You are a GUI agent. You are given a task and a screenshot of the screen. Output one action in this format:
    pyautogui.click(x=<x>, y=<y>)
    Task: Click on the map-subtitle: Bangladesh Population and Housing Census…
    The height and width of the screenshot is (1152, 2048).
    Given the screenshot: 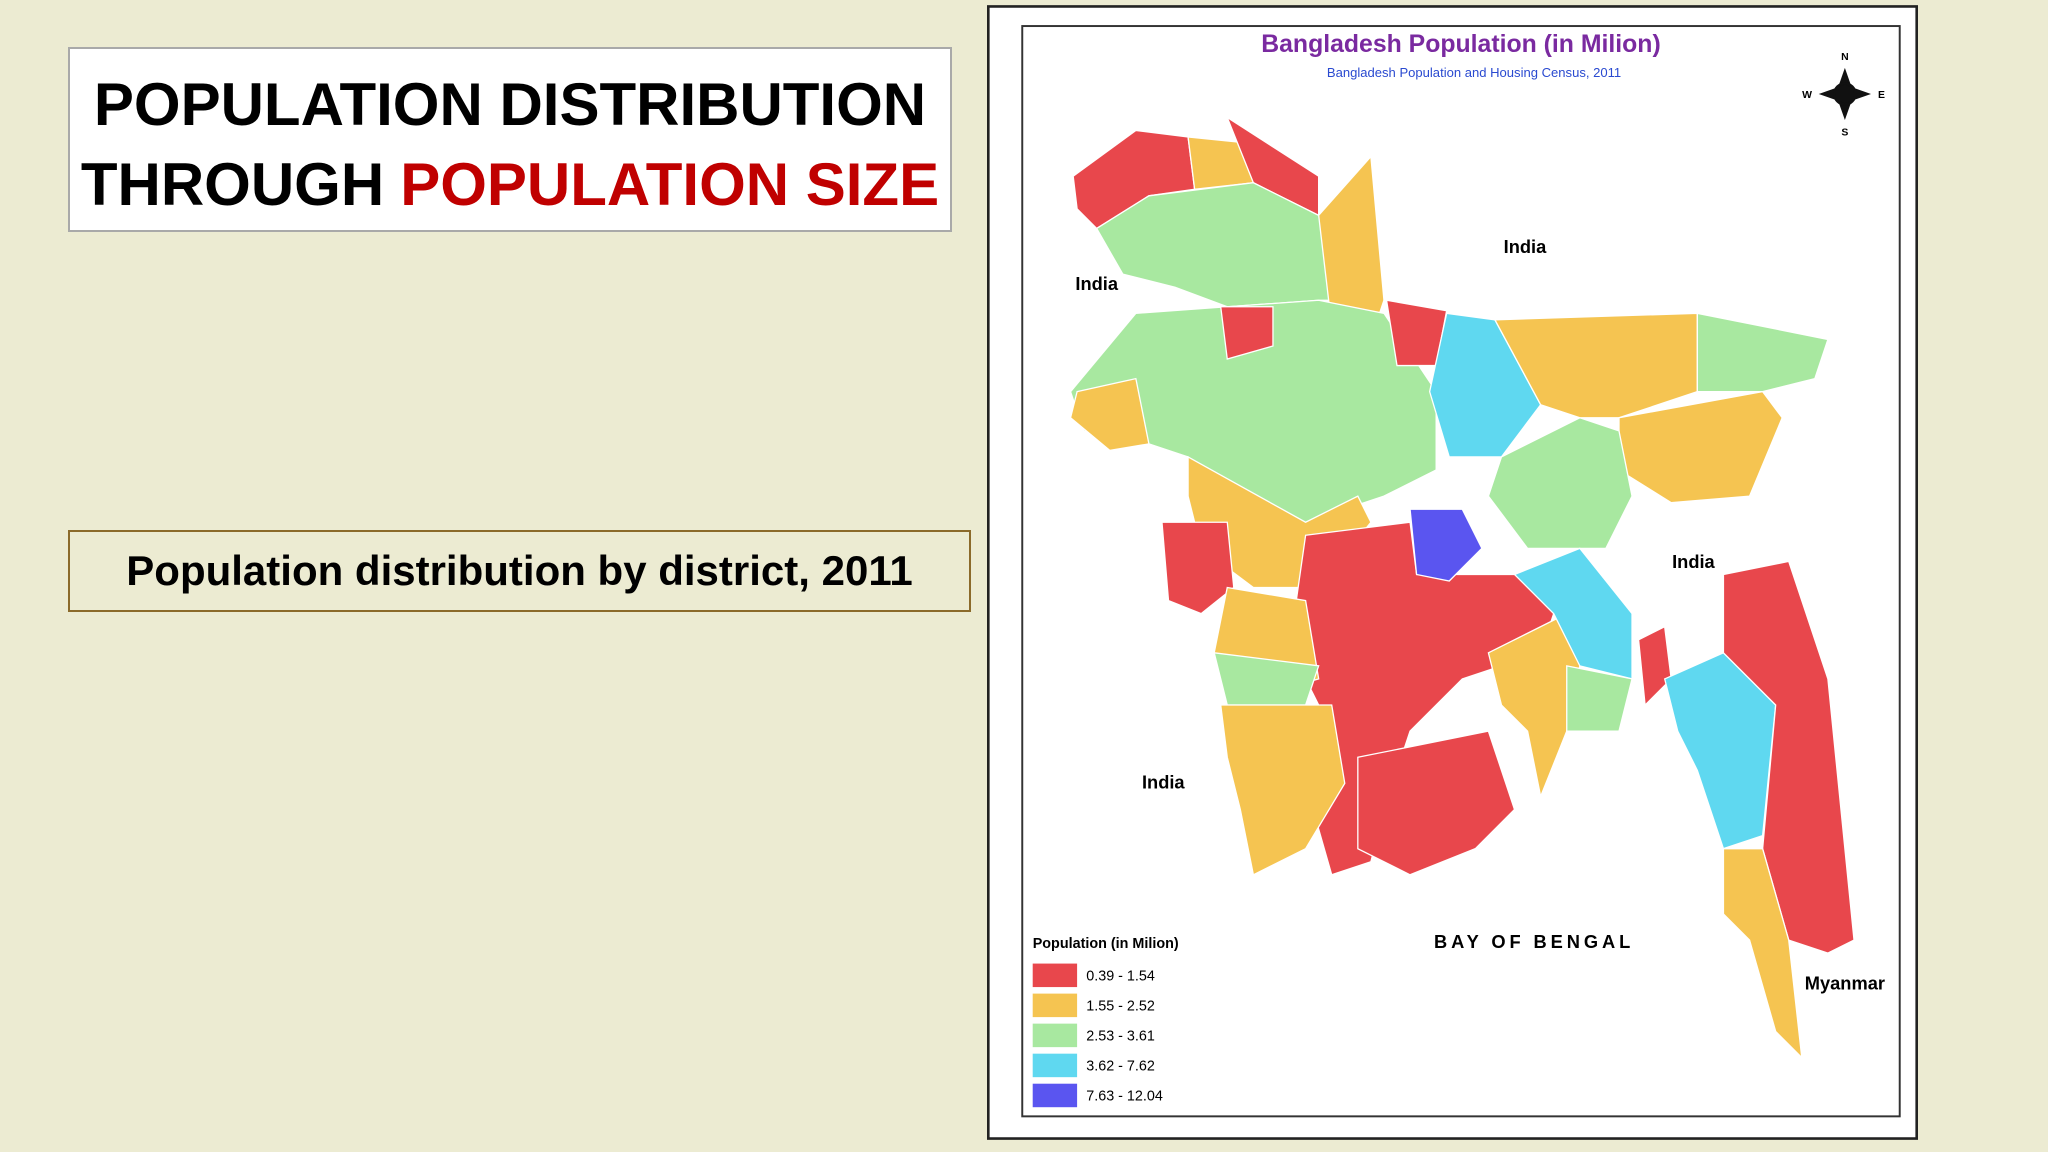 What is the action you would take?
    pyautogui.click(x=1474, y=72)
    